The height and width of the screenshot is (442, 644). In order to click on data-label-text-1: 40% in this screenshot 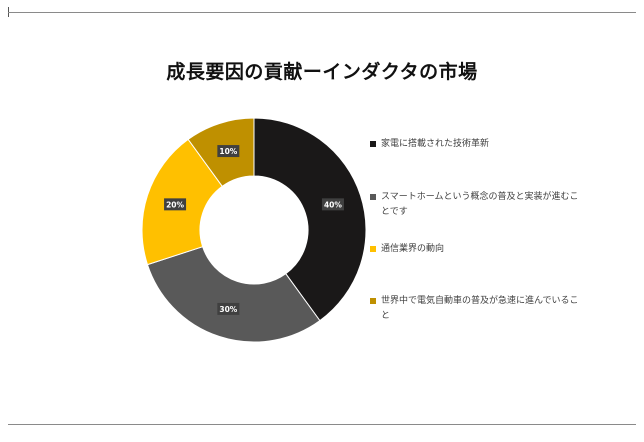, I will do `click(333, 204)`.